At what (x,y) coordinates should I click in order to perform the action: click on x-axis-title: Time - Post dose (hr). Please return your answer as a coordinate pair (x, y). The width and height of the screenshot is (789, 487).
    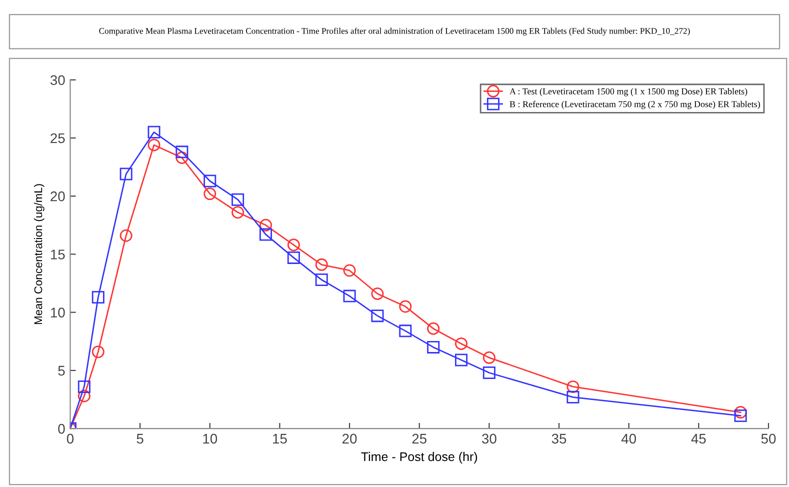
    Looking at the image, I should click on (419, 458).